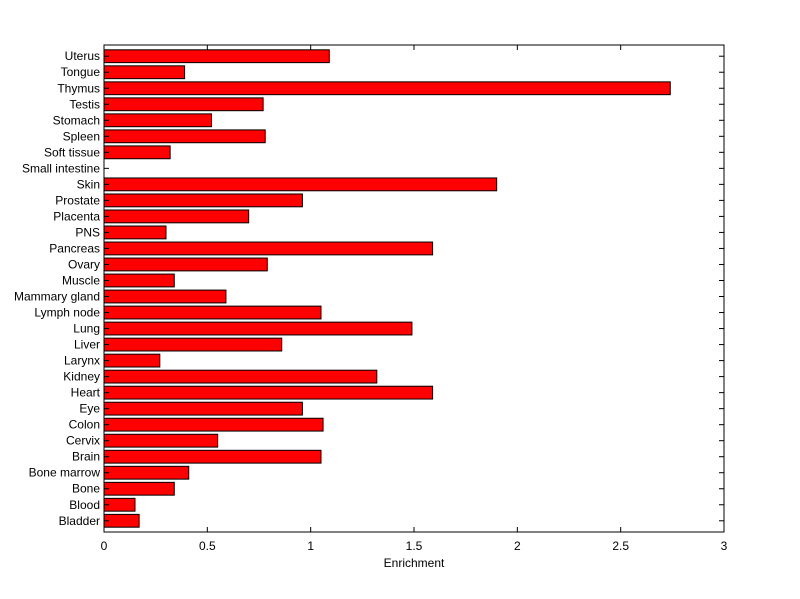 This screenshot has height=599, width=800. Describe the element at coordinates (213, 424) in the screenshot. I see `bar-colon` at that location.